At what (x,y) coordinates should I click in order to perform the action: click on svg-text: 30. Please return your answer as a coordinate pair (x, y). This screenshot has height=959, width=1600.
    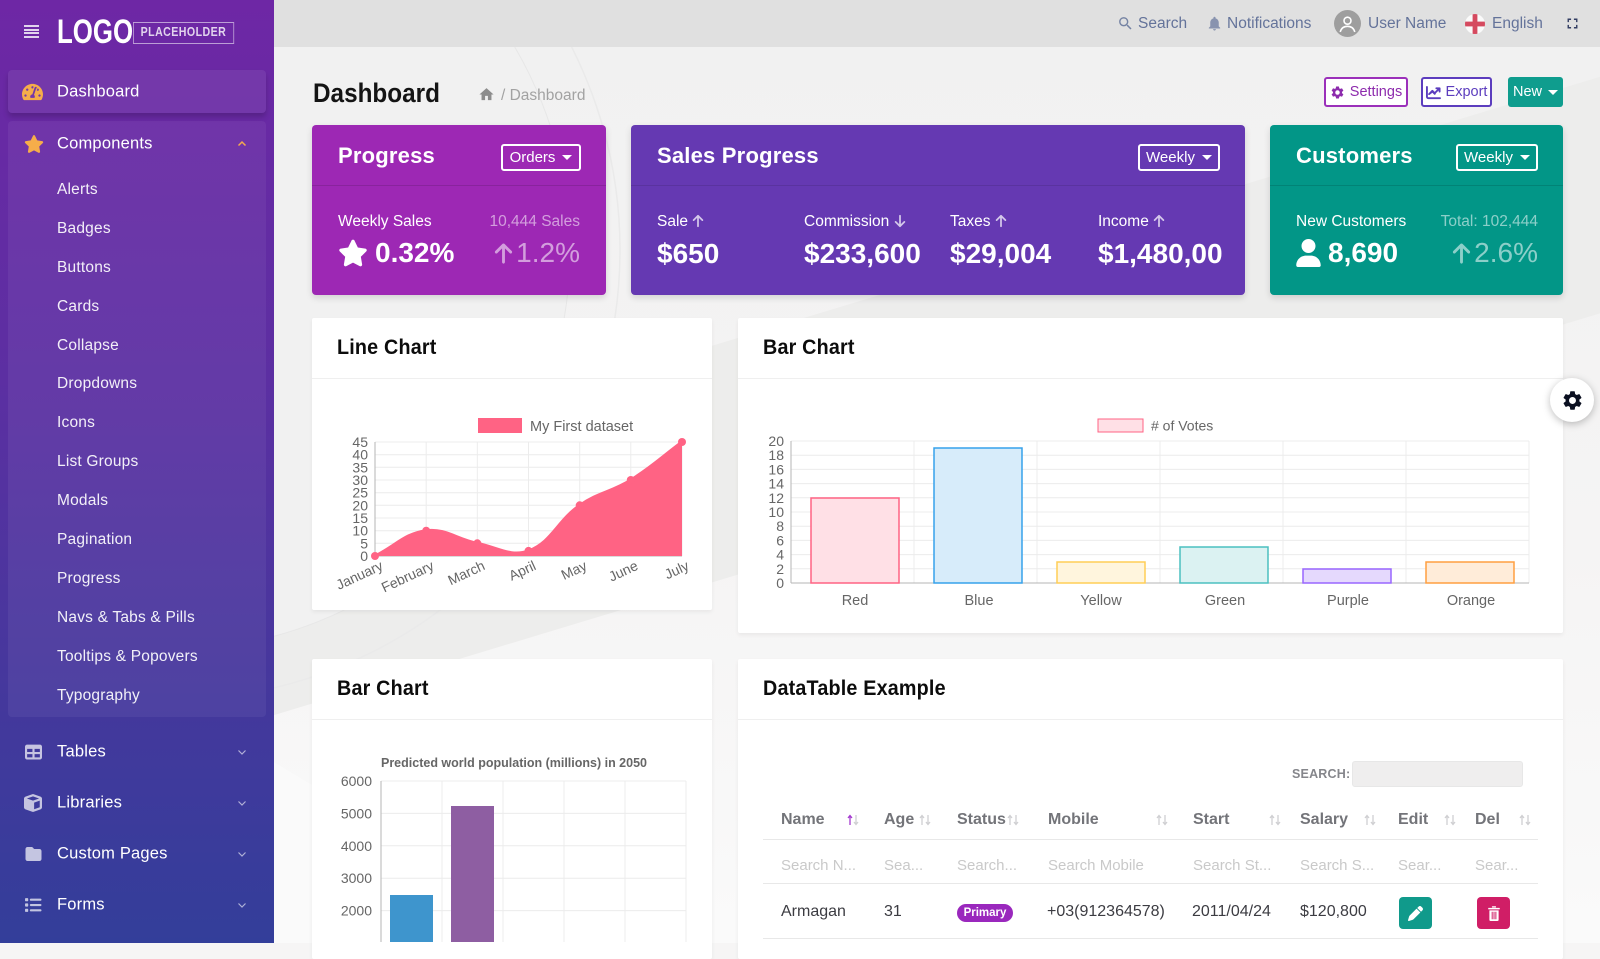
    Looking at the image, I should click on (360, 480).